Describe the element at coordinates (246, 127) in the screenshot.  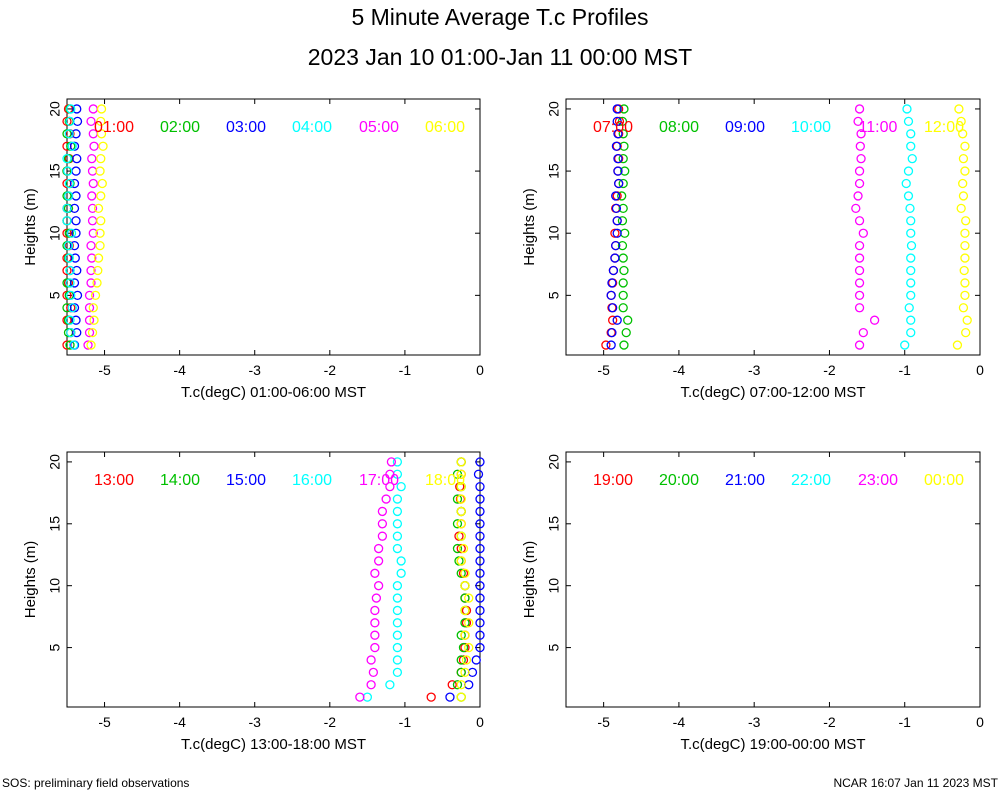
I see `legend-label: 03:00` at that location.